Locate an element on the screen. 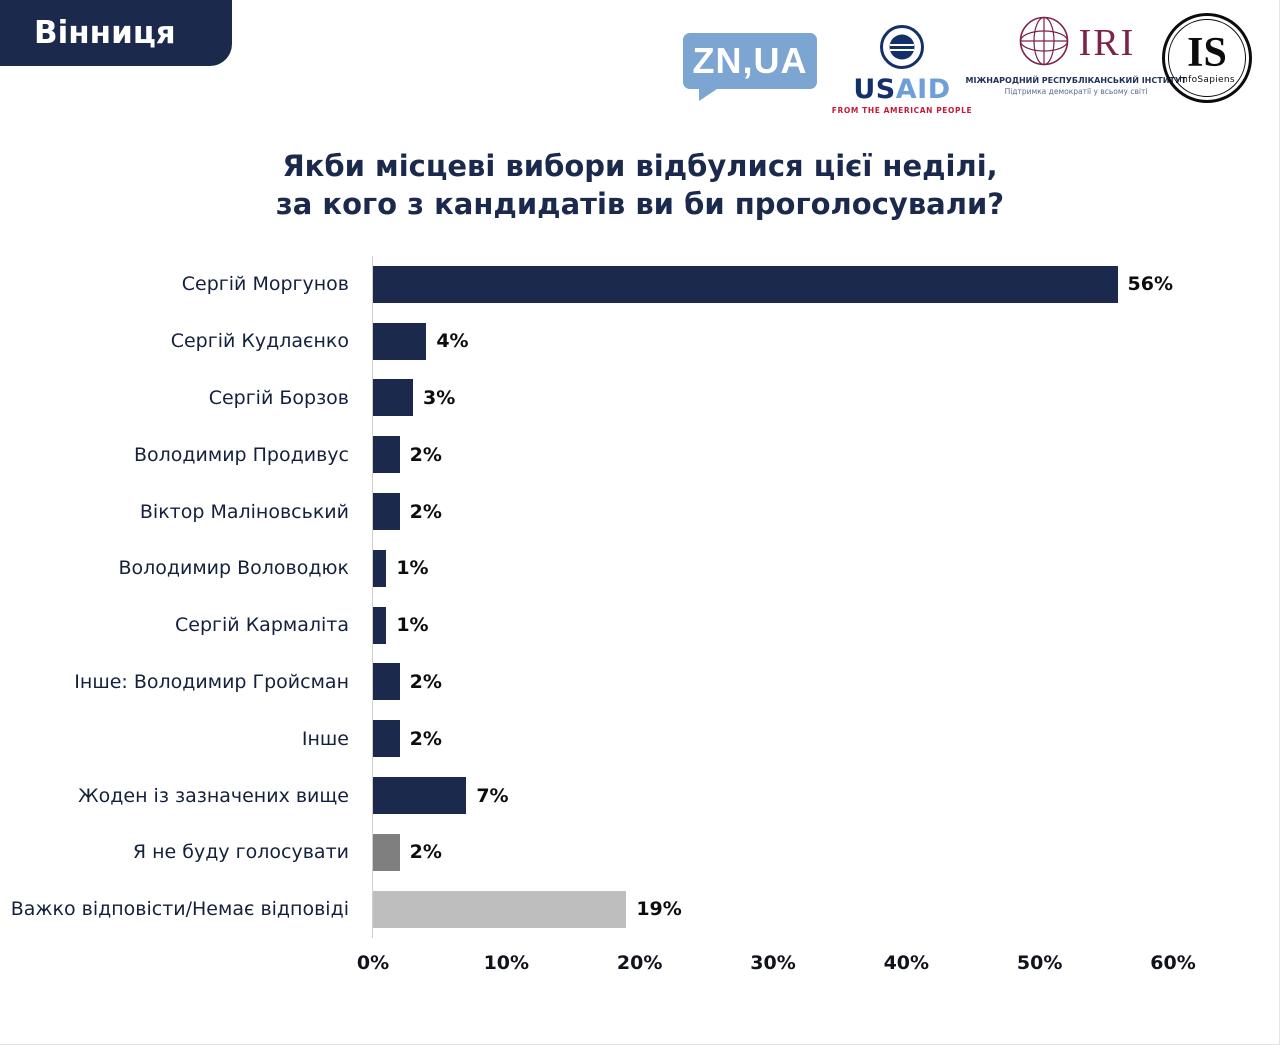 This screenshot has height=1045, width=1280. znua-logo: ZN,UA is located at coordinates (750, 67).